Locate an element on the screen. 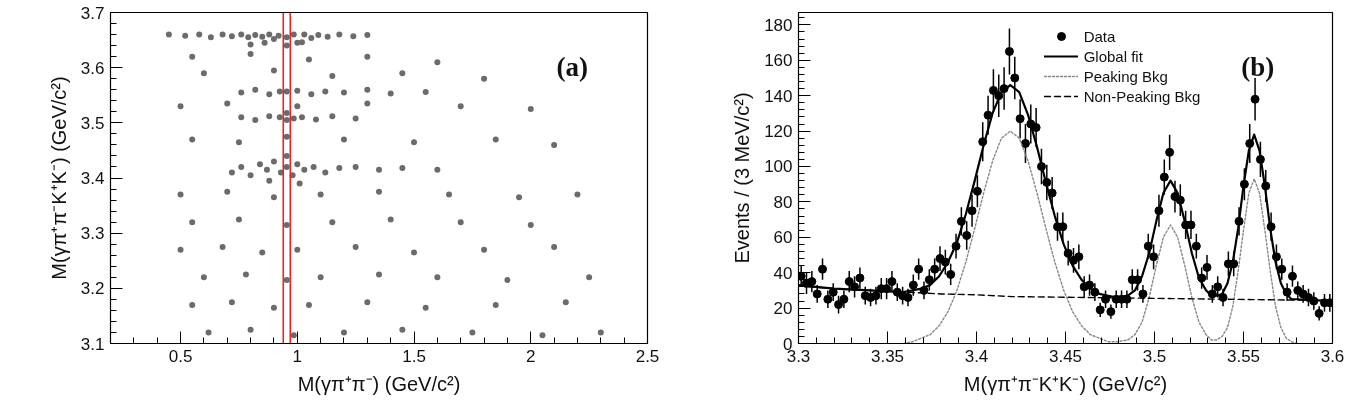  x-axis-title: M(γπ⁺π⁻K⁺K⁻) (GeV/c²) is located at coordinates (1065, 383).